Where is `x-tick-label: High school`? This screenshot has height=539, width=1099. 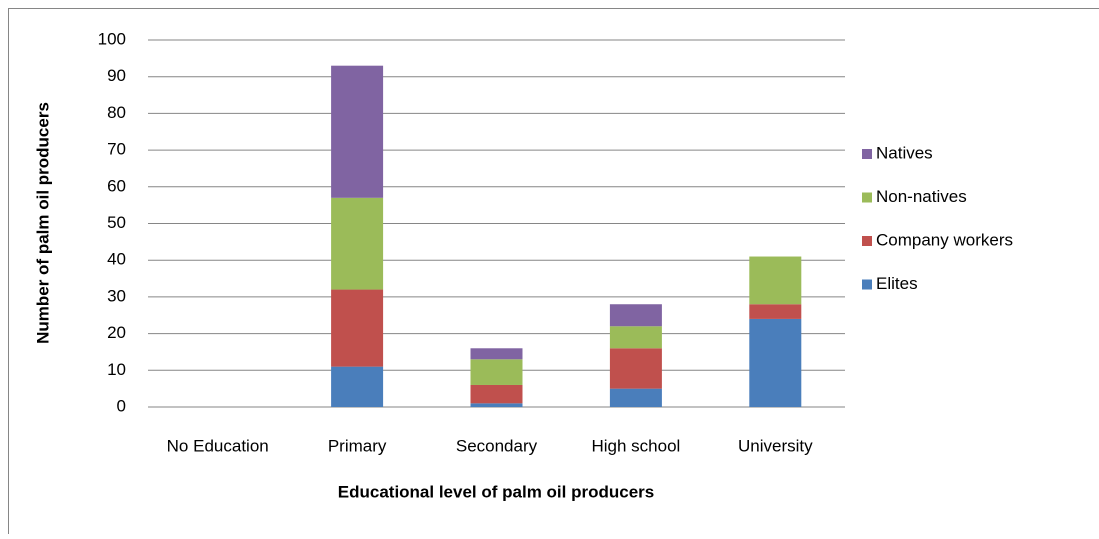
x-tick-label: High school is located at coordinates (635, 445).